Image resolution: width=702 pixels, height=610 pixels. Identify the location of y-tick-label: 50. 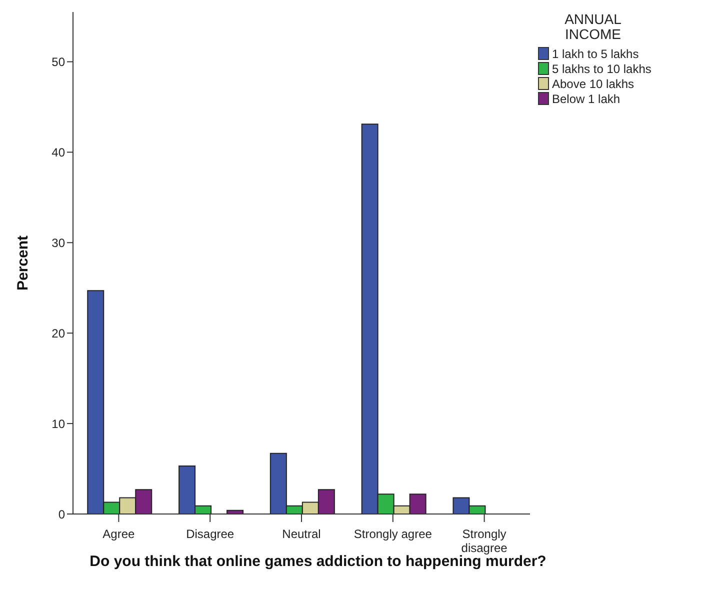
(59, 62).